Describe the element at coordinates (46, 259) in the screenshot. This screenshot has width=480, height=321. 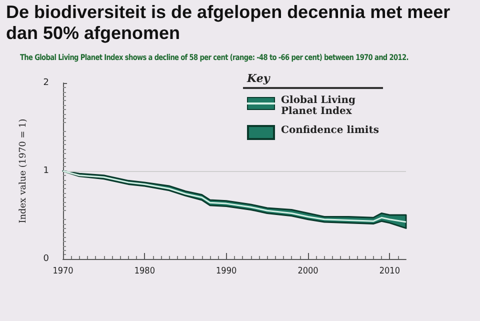
I see `y-tick-label: 0` at that location.